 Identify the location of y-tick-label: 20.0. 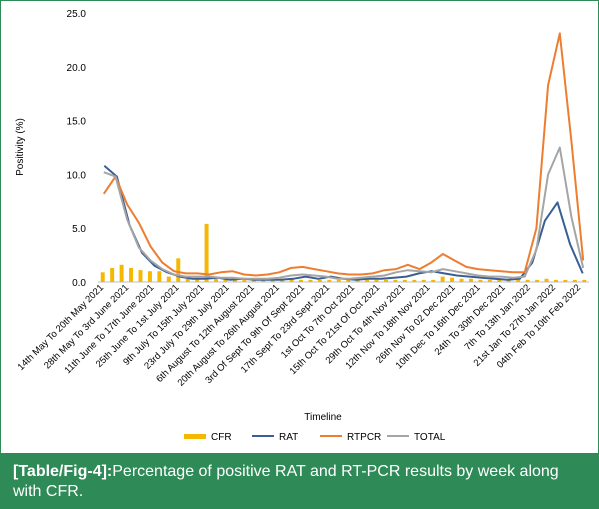
(77, 68).